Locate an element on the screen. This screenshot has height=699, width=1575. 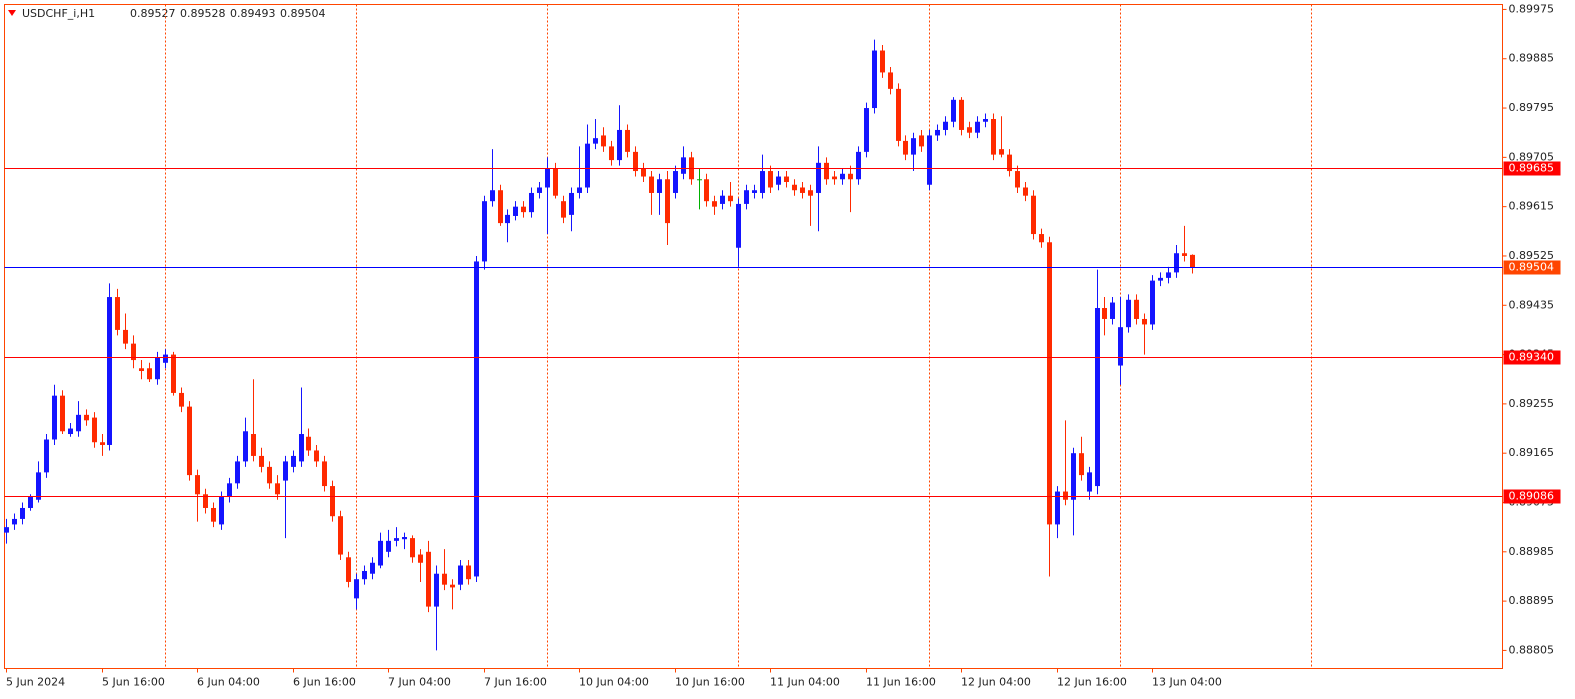
x-tick-label: 7 Jun 04:00 is located at coordinates (419, 682).